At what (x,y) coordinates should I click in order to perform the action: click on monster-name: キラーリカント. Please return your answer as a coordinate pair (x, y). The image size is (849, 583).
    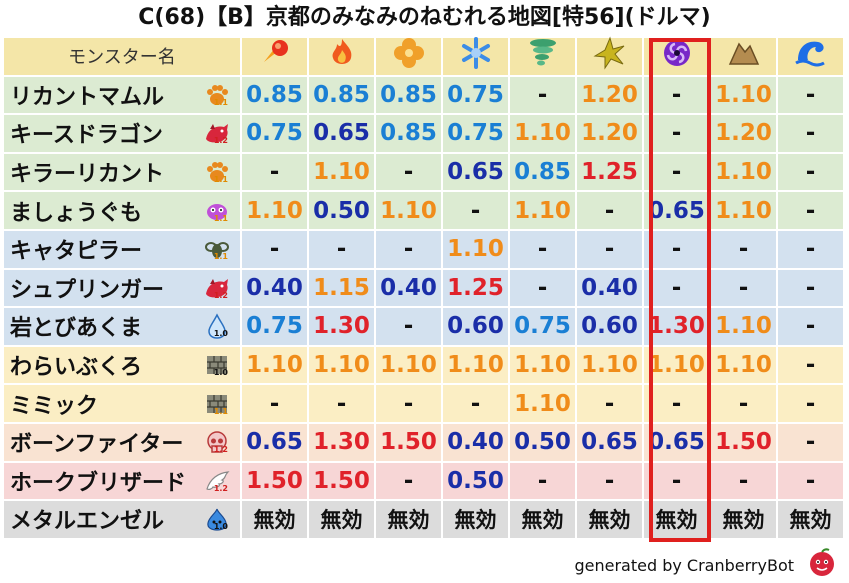
    Looking at the image, I should click on (87, 175).